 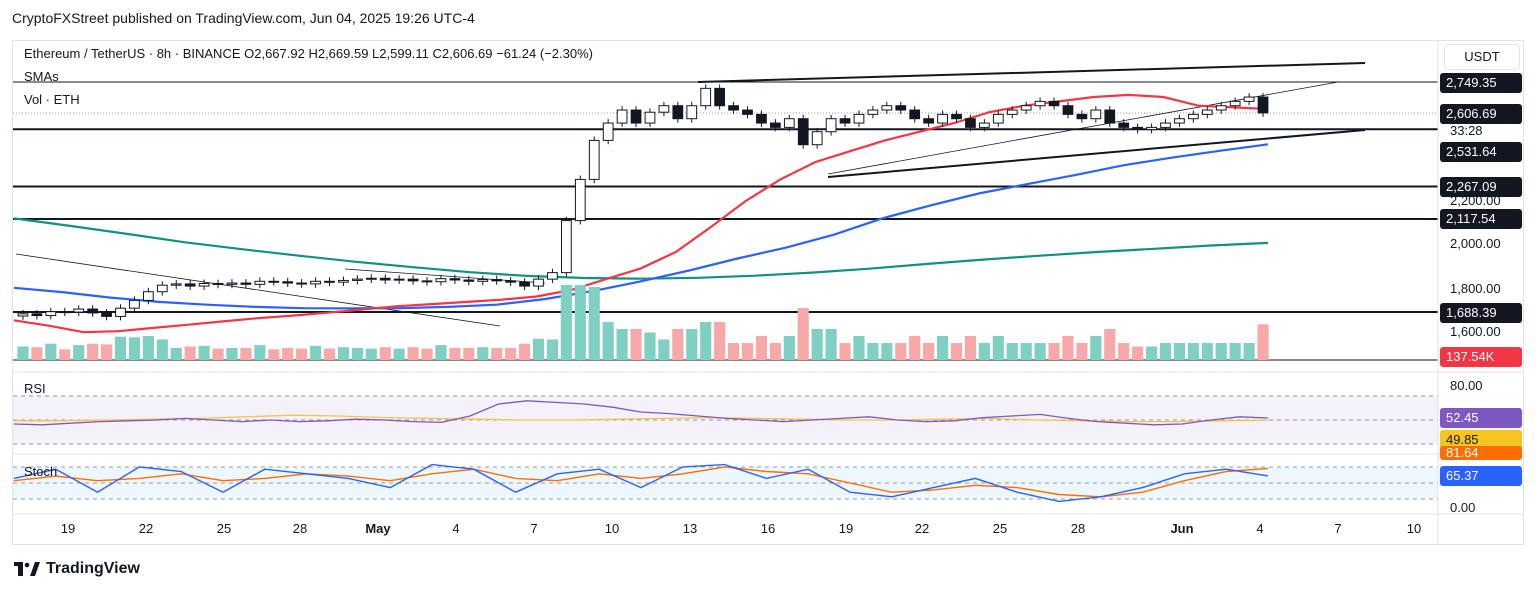 What do you see at coordinates (1481, 313) in the screenshot?
I see `level-chip: 1,688.39` at bounding box center [1481, 313].